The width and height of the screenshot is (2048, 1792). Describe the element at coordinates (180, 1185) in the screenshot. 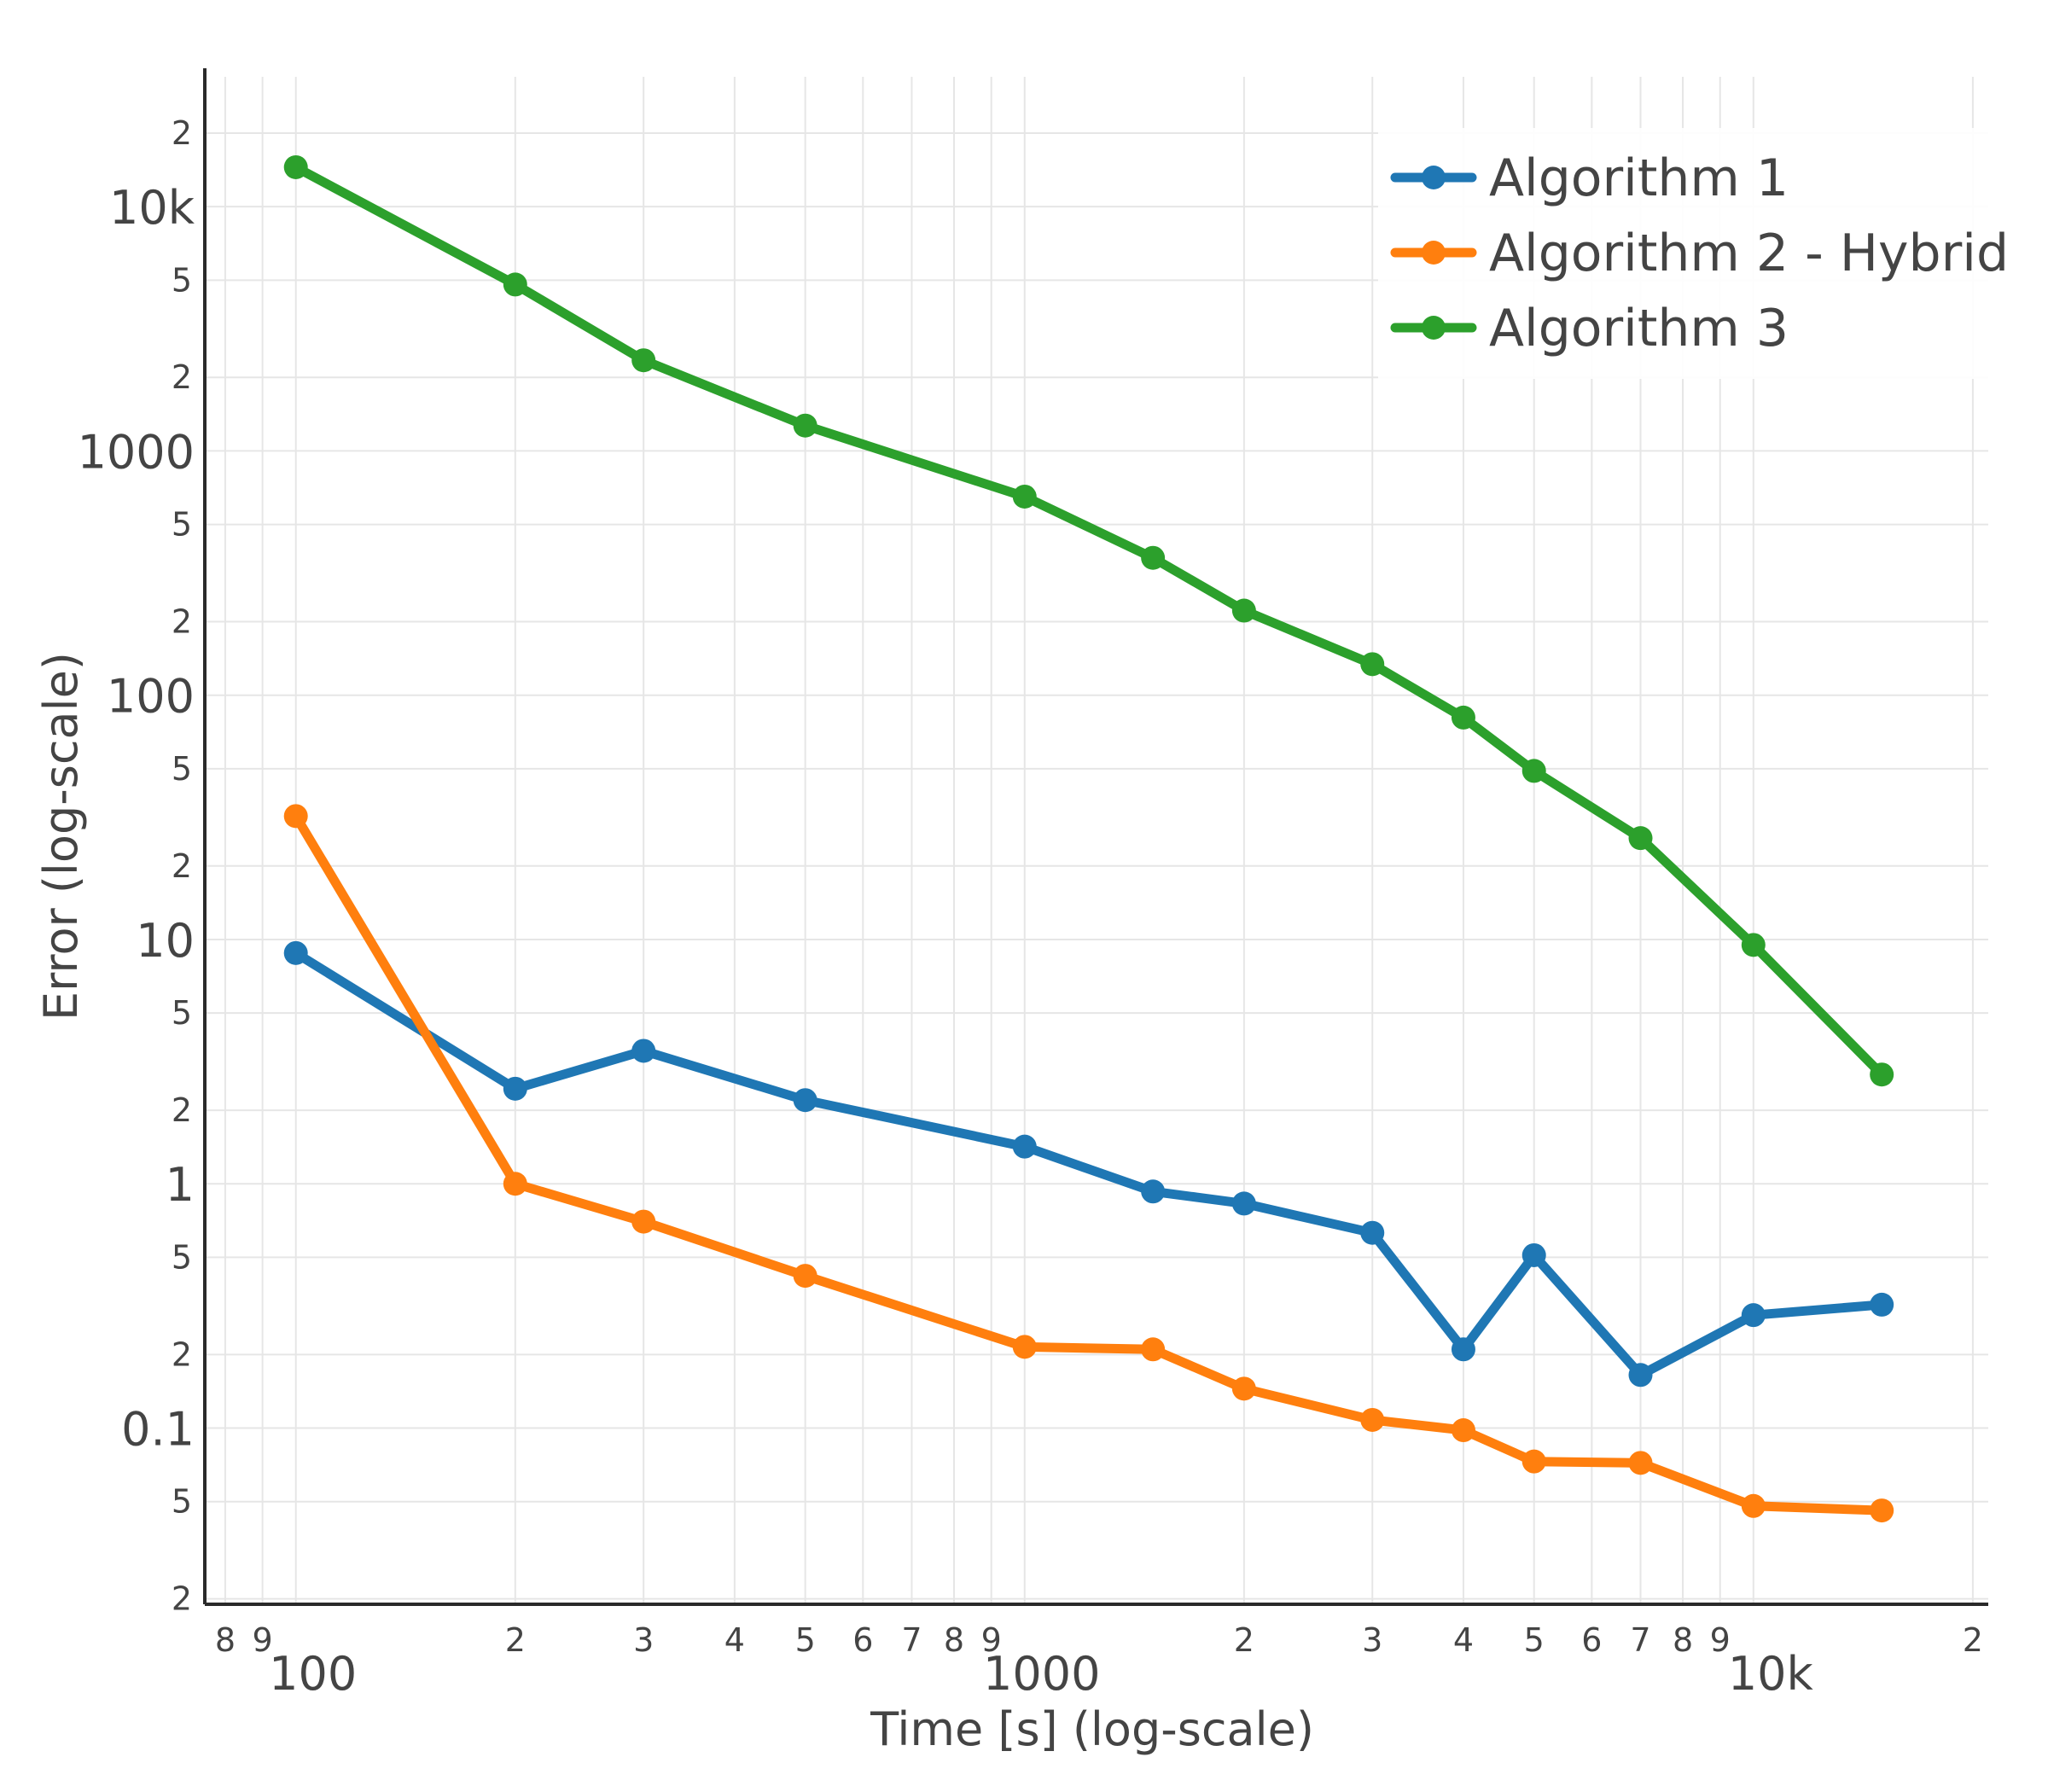

I see `y-tick-label: 1` at that location.